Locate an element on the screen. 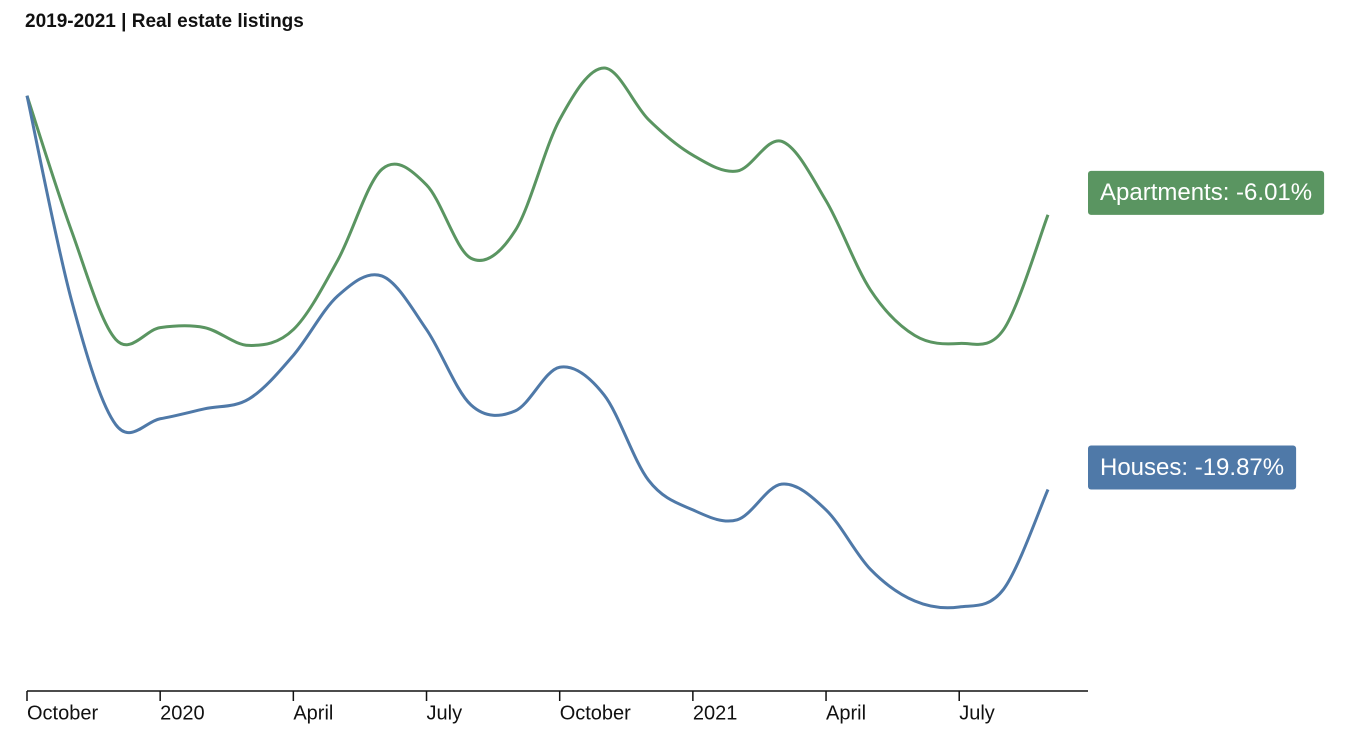  x-tick-label: 2020 is located at coordinates (182, 713).